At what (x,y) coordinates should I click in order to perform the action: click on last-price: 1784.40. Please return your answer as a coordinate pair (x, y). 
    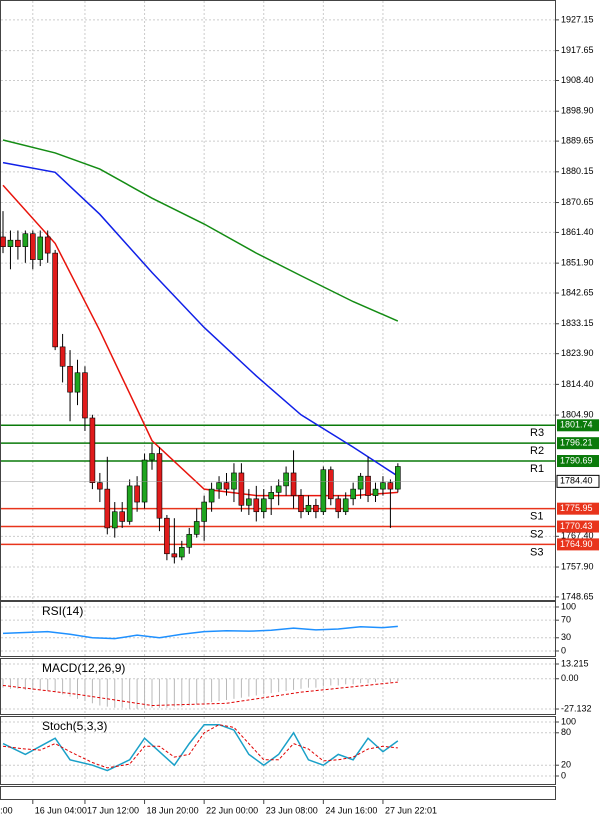
    Looking at the image, I should click on (576, 481).